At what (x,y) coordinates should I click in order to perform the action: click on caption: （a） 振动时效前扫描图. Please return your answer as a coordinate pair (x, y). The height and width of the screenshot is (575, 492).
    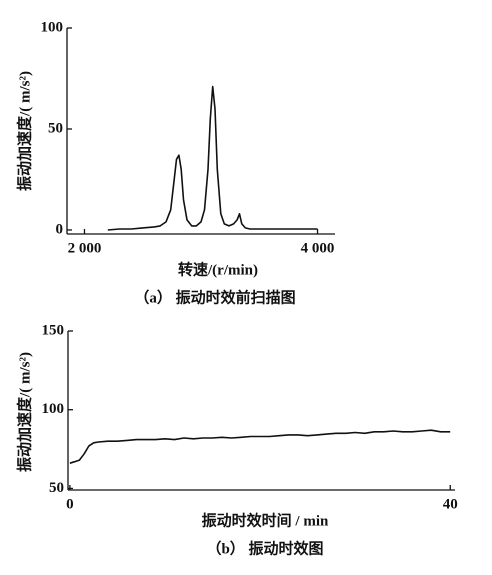
    Looking at the image, I should click on (214, 297).